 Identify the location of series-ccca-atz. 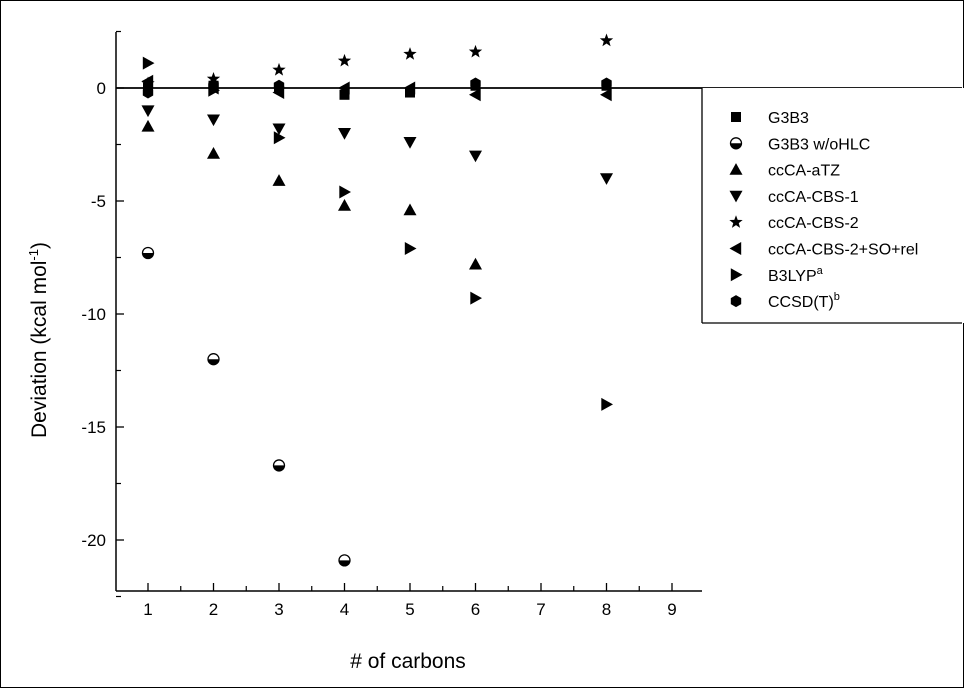
(311, 194).